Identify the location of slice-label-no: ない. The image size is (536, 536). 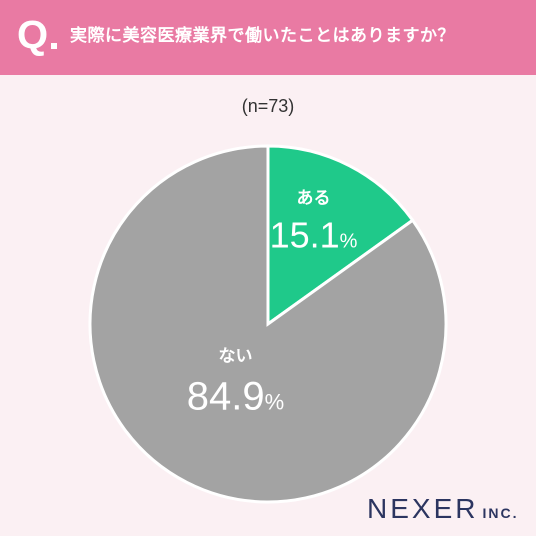
(236, 356).